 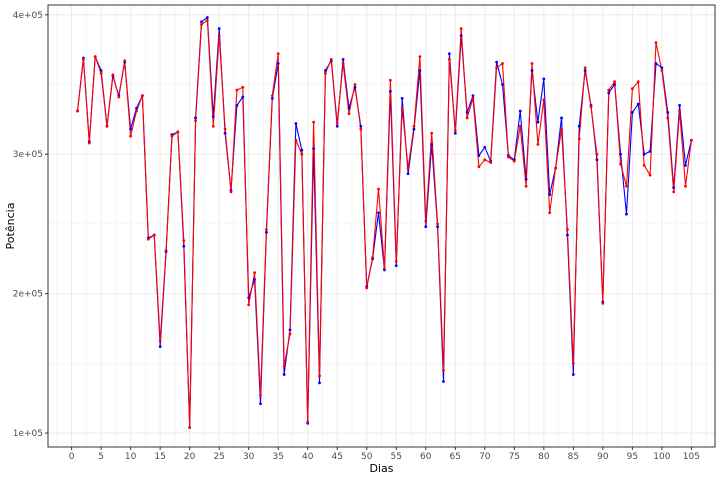 I want to click on y-axis-title: Potência, so click(x=10, y=226).